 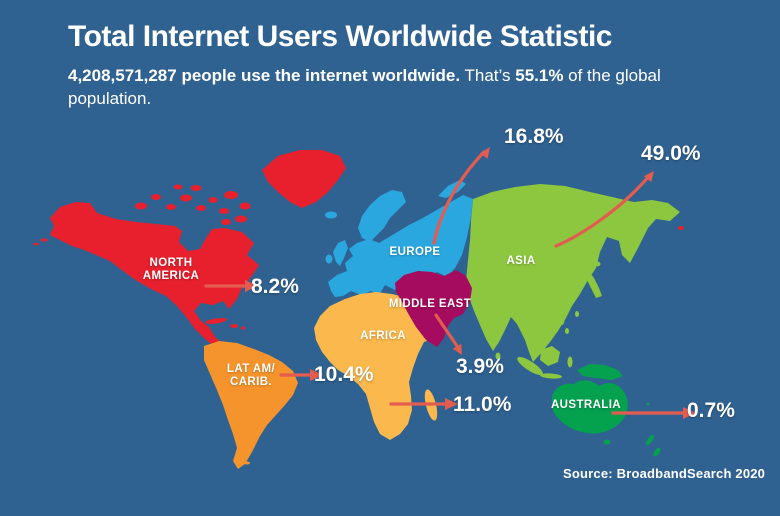 I want to click on value-latam-carib: 10.4%, so click(x=344, y=374).